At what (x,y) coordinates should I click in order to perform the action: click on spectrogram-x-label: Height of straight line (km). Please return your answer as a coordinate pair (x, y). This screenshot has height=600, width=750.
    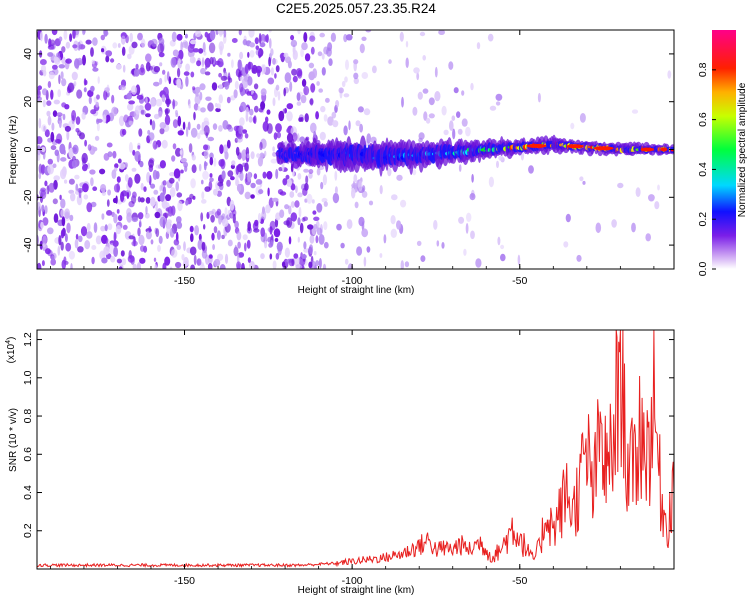
    Looking at the image, I should click on (356, 290).